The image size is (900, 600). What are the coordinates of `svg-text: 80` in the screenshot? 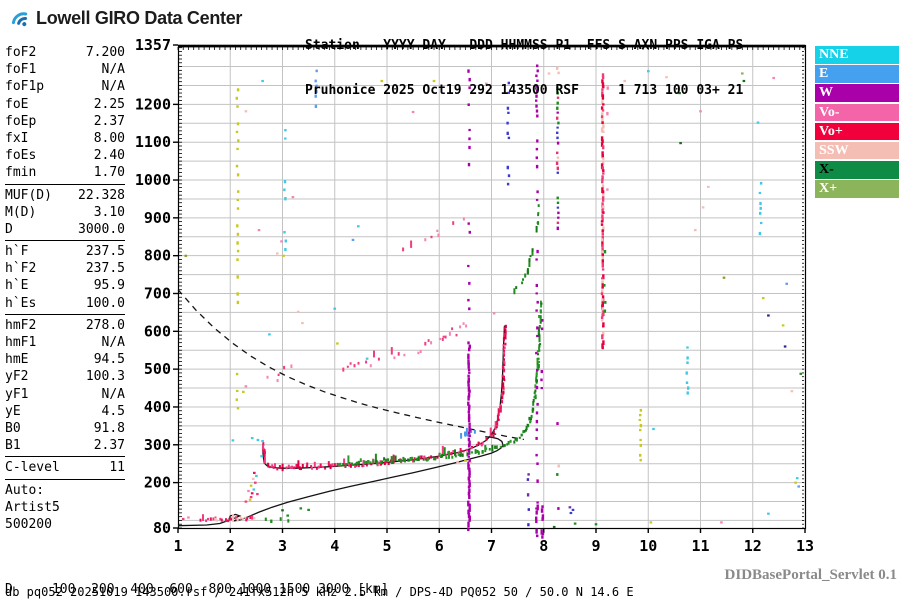 It's located at (162, 528).